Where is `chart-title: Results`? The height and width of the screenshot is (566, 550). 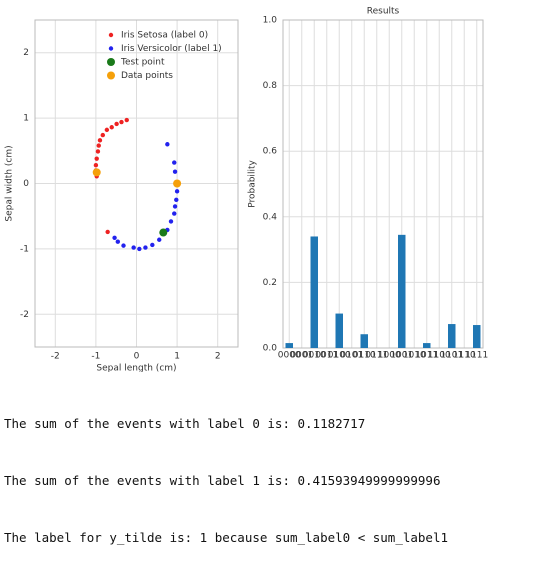
chart-title: Results is located at coordinates (383, 12).